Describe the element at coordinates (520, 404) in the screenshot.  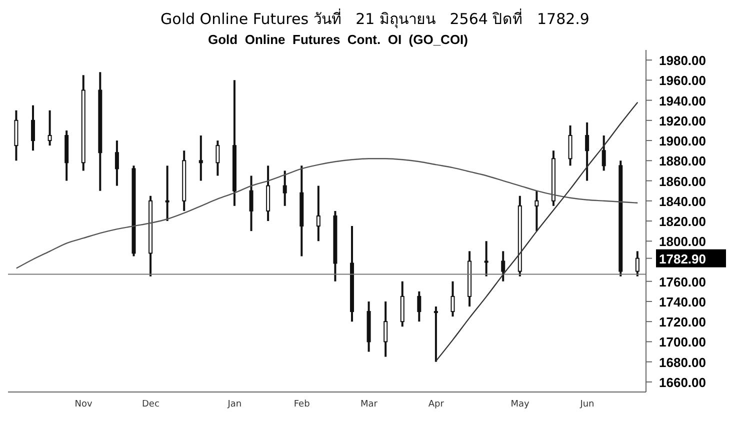
I see `x-tick-label: May` at that location.